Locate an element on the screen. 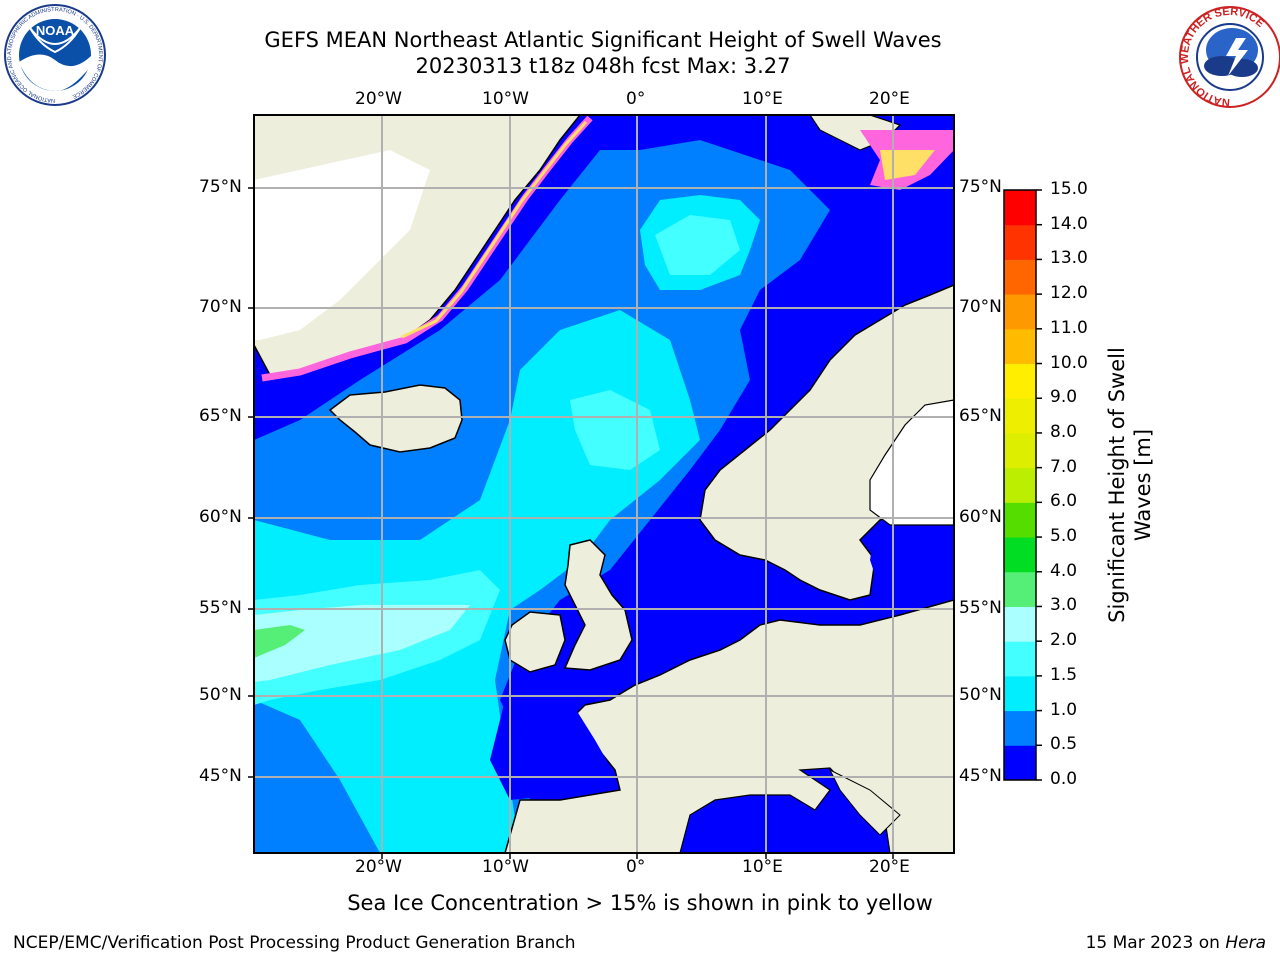  land-great-britain is located at coordinates (598, 605).